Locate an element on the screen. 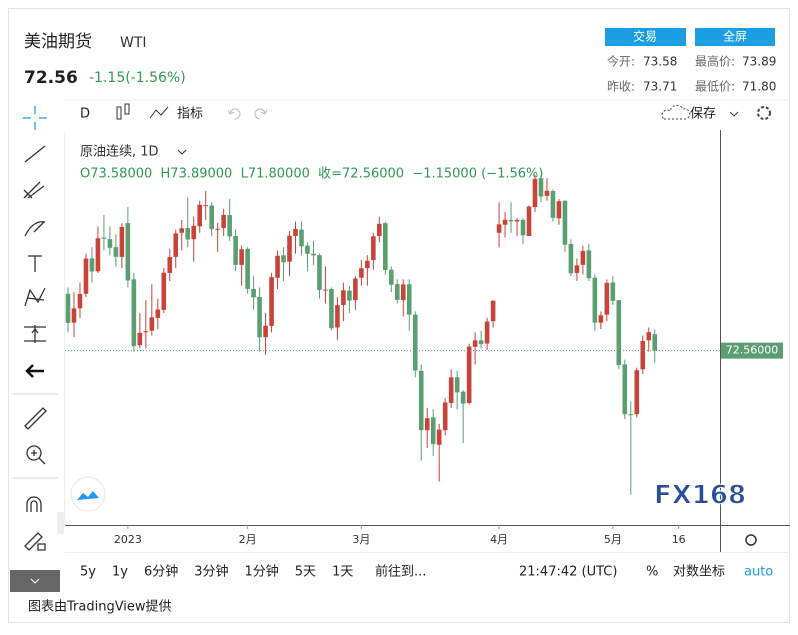 This screenshot has height=635, width=798. range-button: 1分钟 is located at coordinates (262, 572).